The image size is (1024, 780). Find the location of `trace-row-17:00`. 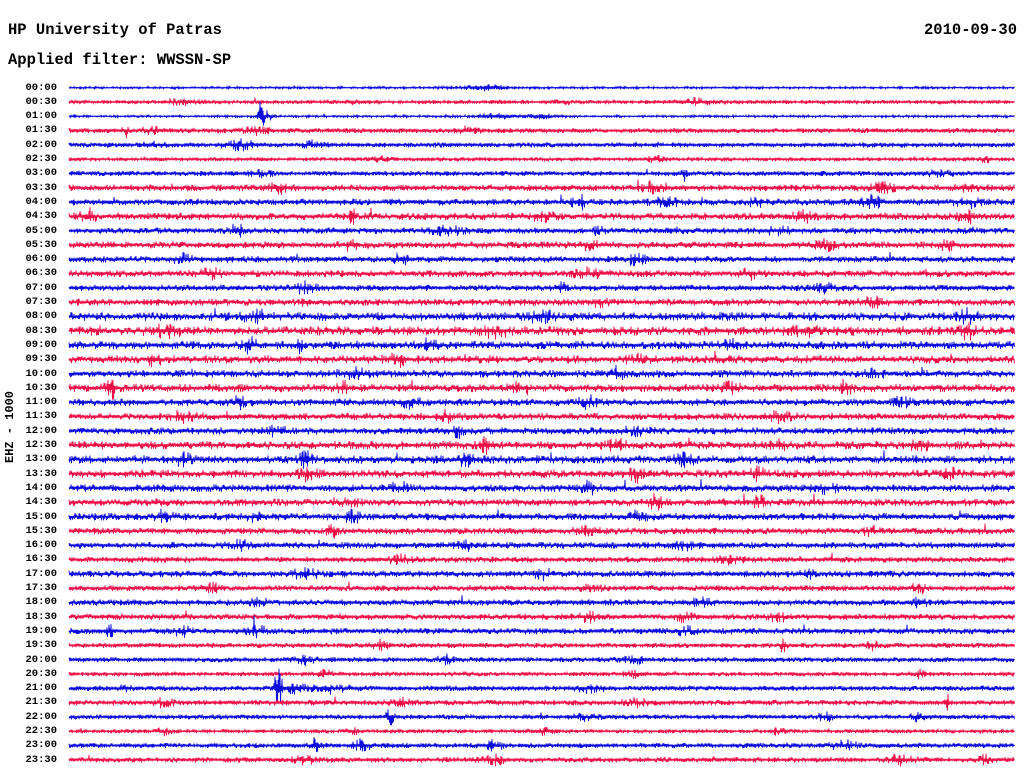

trace-row-17:00 is located at coordinates (541, 574).